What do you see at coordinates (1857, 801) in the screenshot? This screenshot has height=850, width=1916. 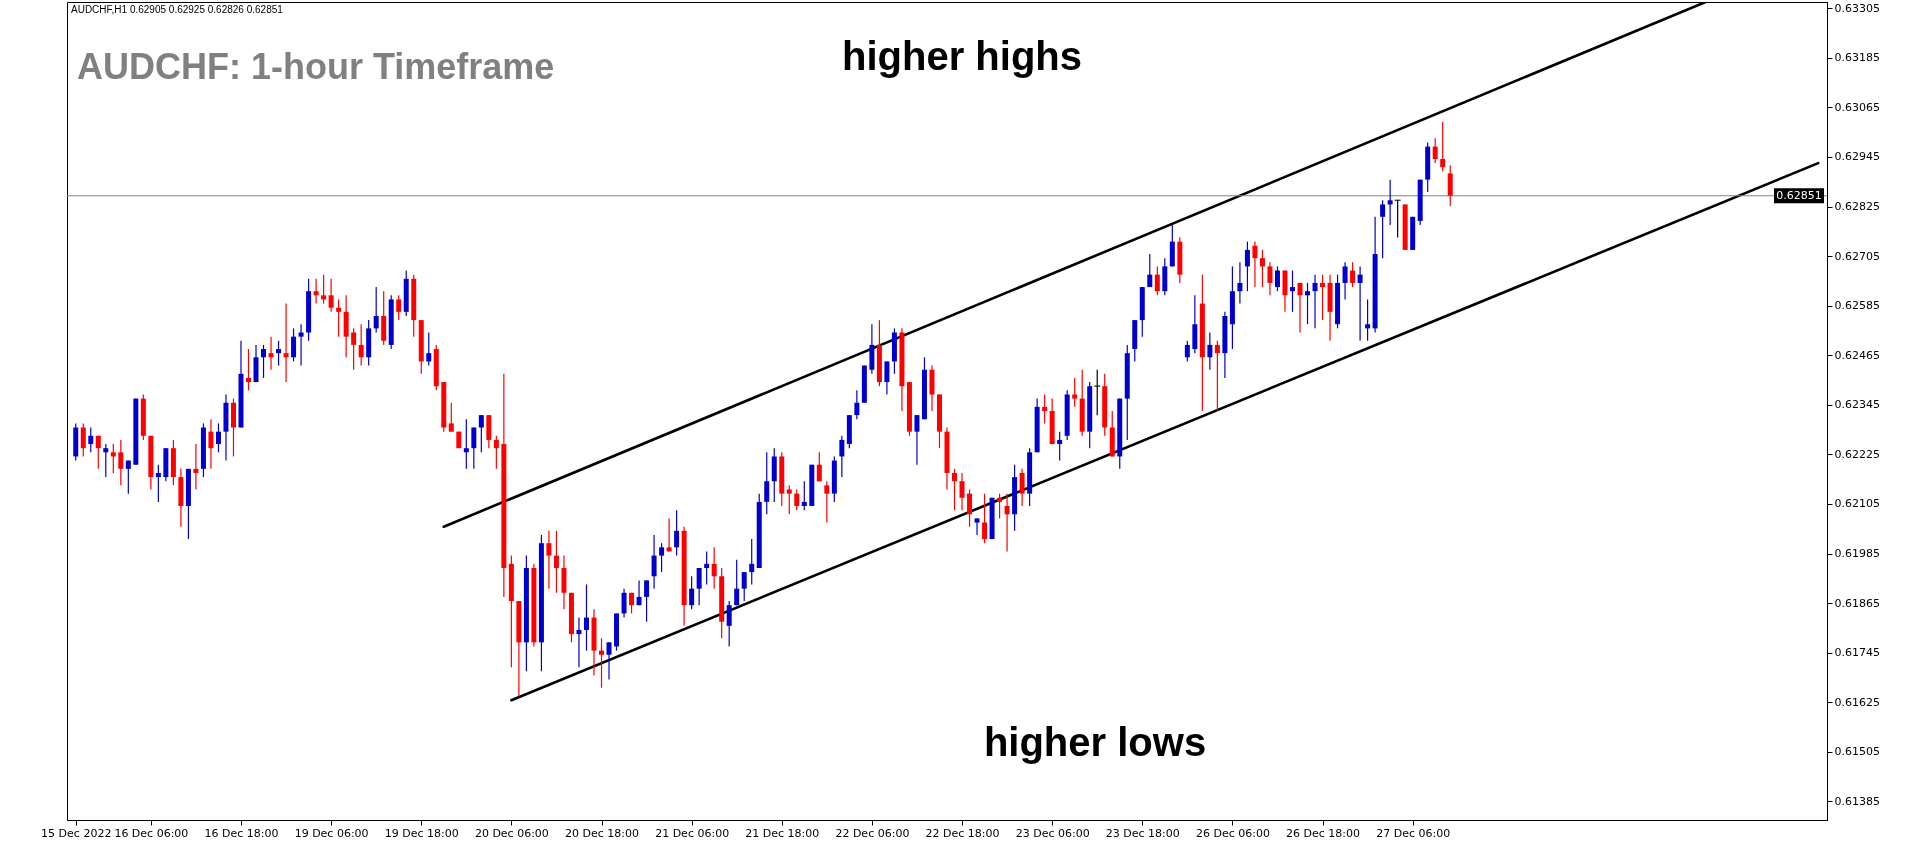 I see `y-tick-label: 0.61385` at bounding box center [1857, 801].